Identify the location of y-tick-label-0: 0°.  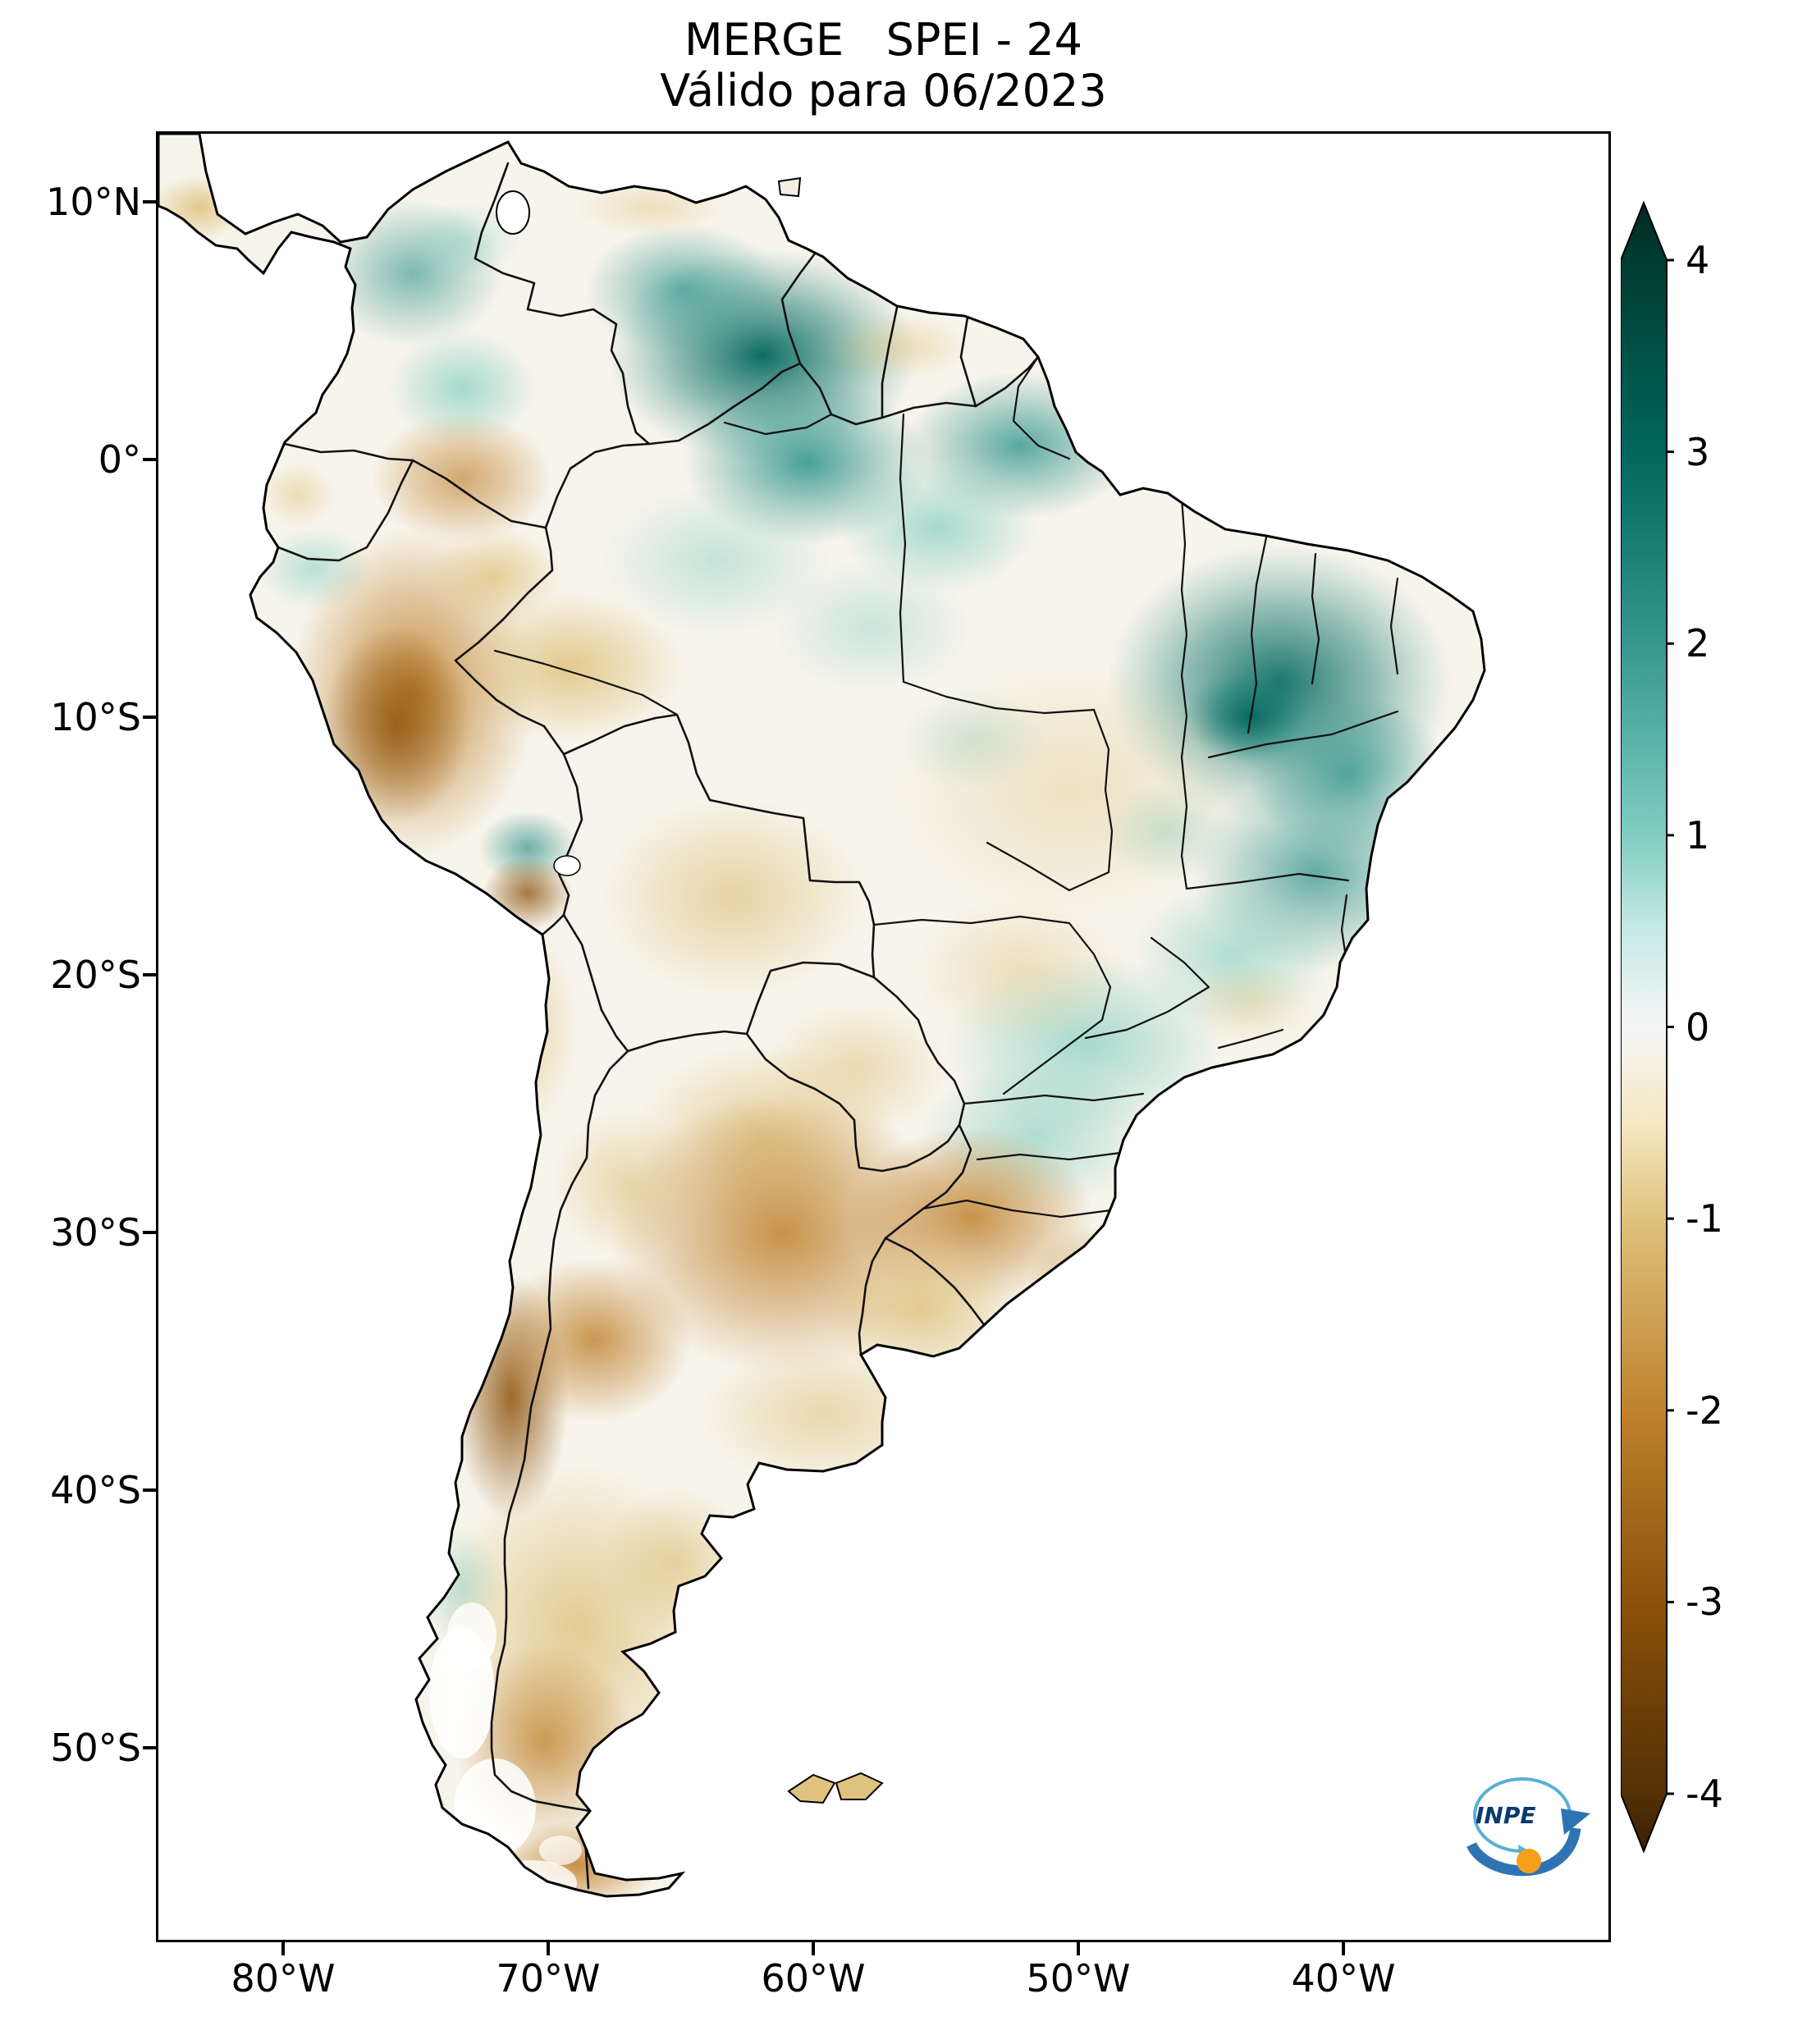
(119, 459).